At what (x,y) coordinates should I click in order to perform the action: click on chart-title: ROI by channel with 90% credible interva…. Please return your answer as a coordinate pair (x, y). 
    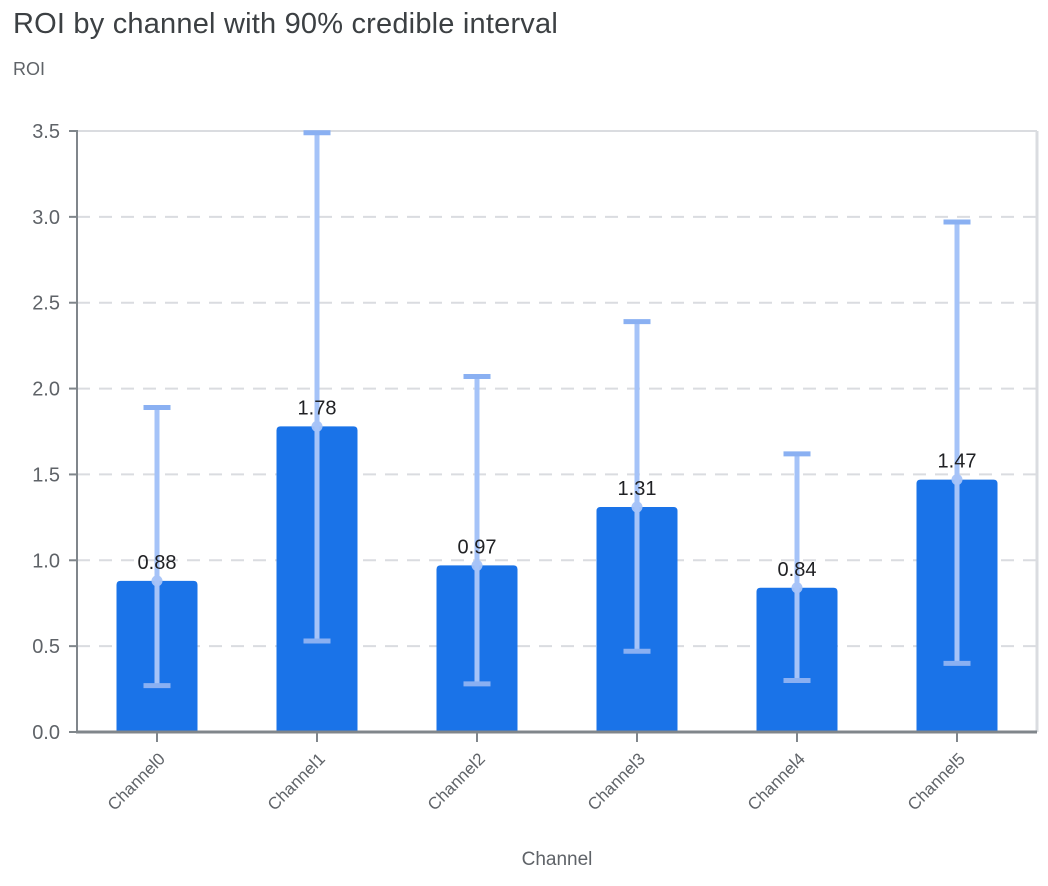
    Looking at the image, I should click on (285, 24).